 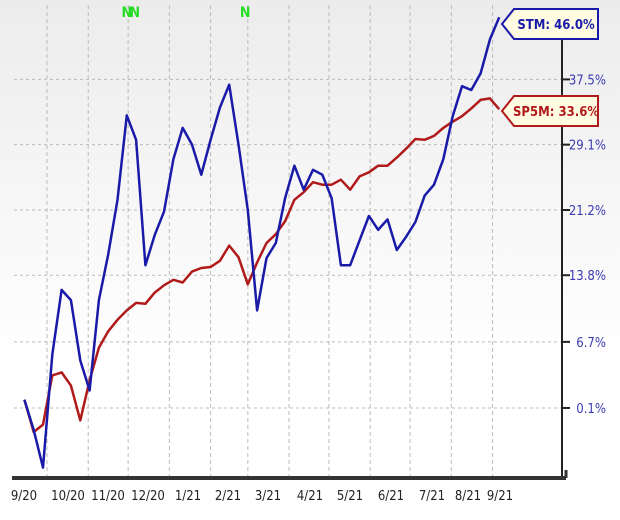 I want to click on x-tick-label: 4/21, so click(x=310, y=496).